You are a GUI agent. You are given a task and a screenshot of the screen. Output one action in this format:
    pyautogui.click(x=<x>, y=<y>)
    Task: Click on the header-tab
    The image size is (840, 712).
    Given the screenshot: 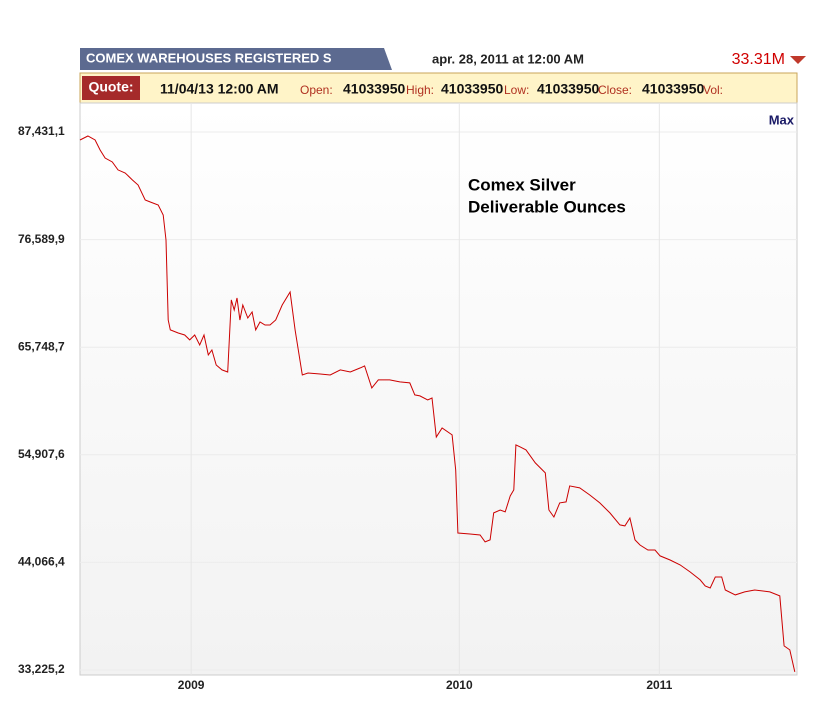 What is the action you would take?
    pyautogui.click(x=236, y=59)
    